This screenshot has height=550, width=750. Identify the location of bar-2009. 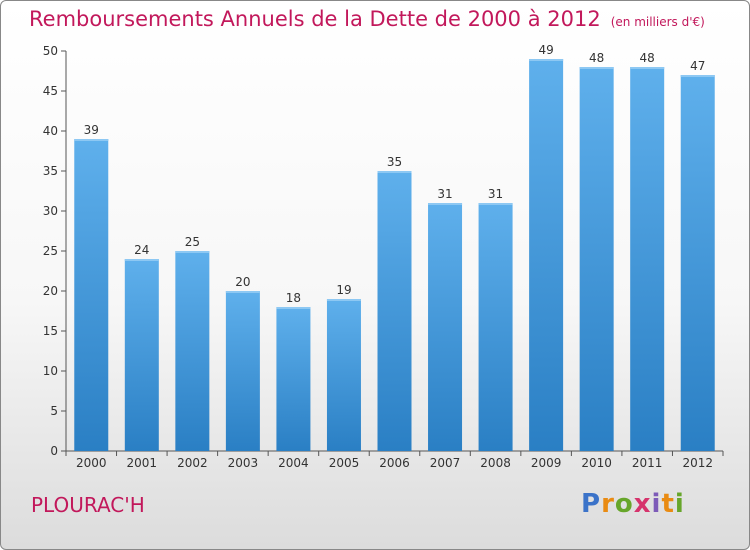
(546, 255).